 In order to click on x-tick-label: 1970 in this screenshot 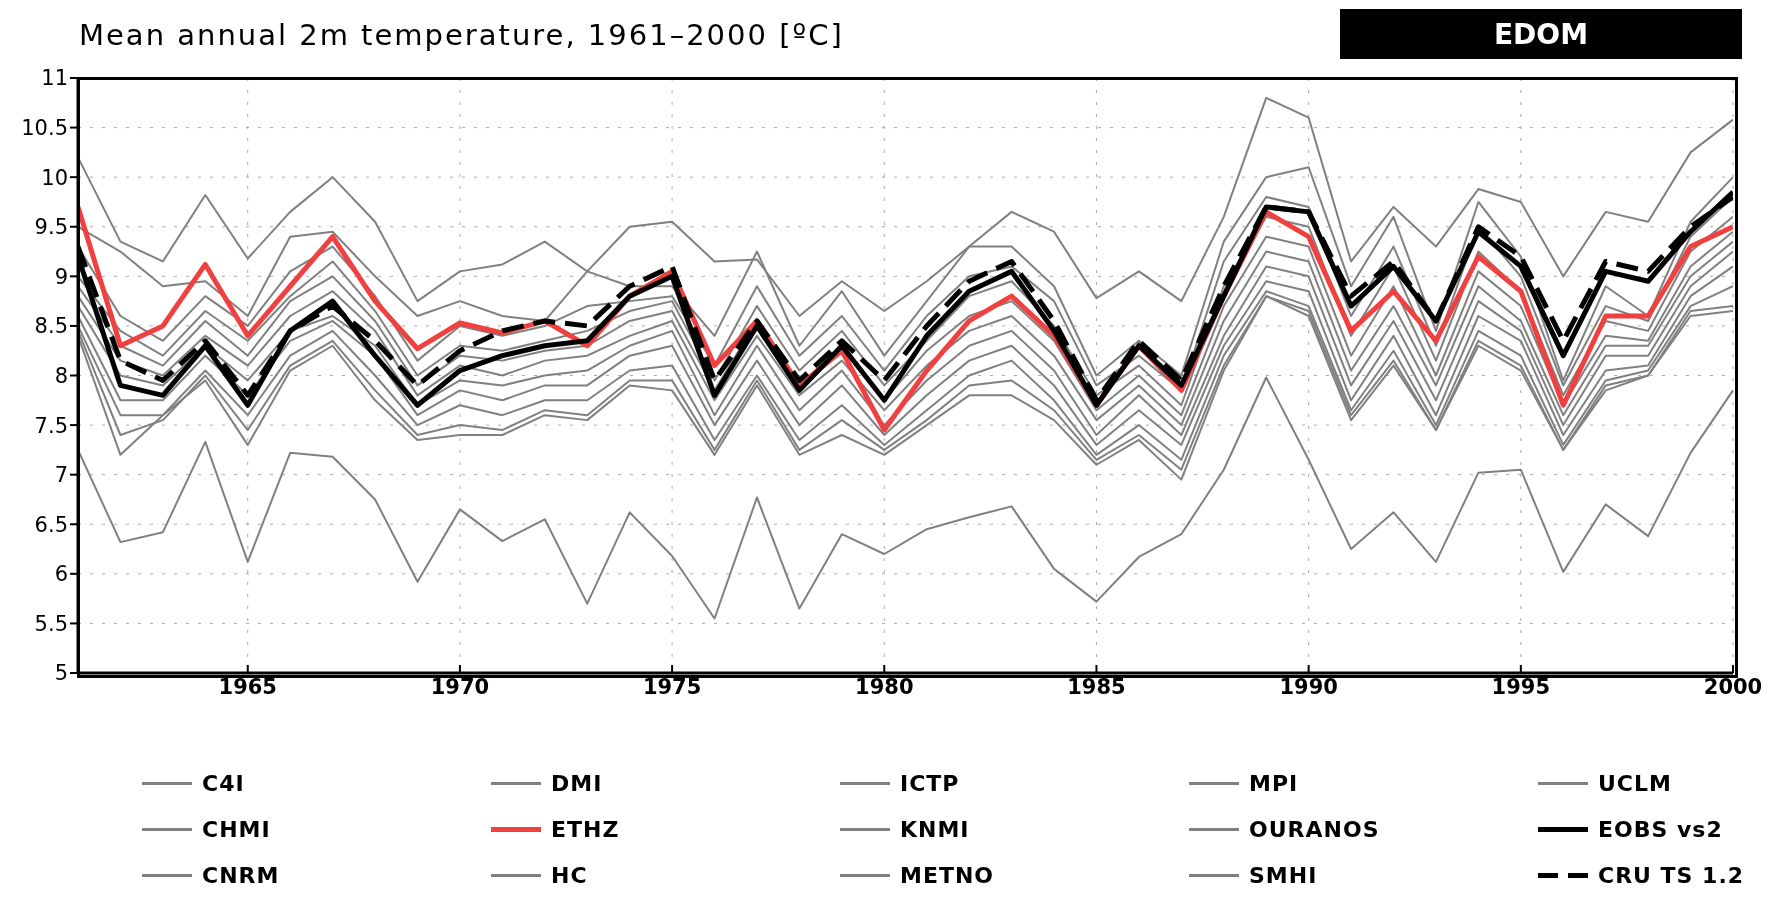, I will do `click(460, 686)`.